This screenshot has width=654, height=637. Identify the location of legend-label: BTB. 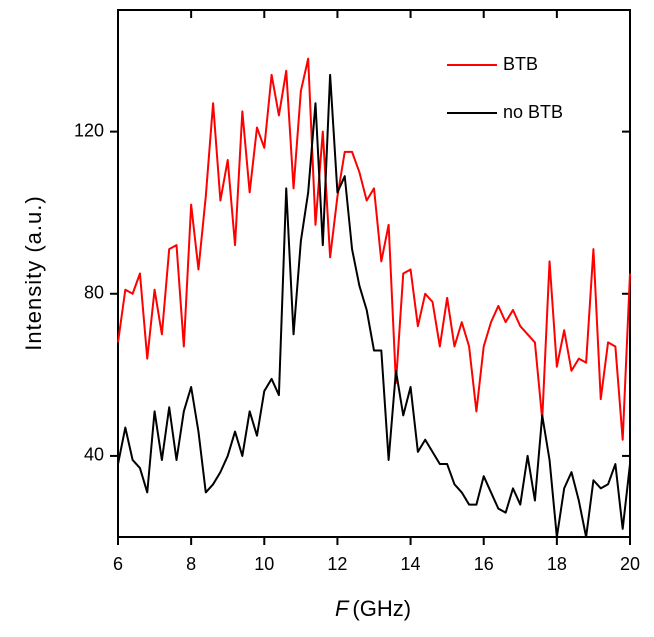
(520, 64).